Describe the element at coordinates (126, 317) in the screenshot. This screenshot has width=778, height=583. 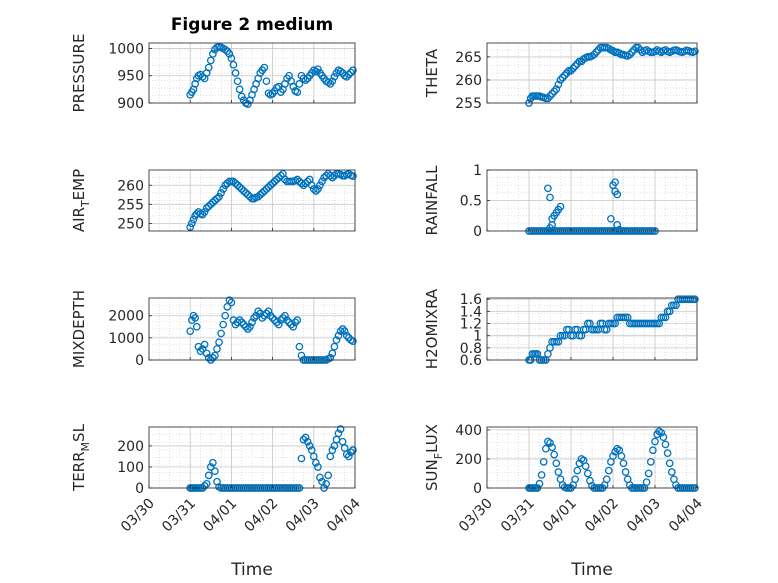
I see `y-tick-label: 2000` at that location.